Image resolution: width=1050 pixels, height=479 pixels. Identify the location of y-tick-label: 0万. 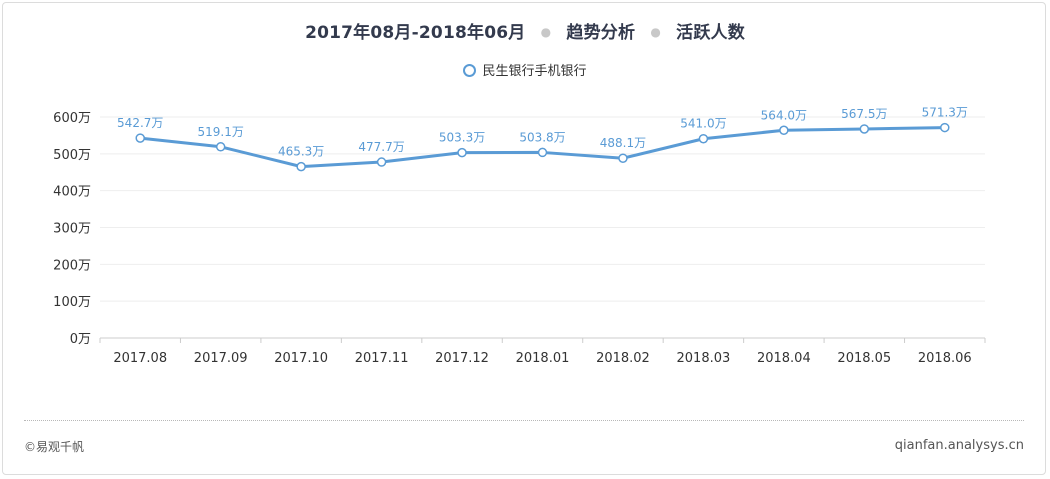
(80, 339).